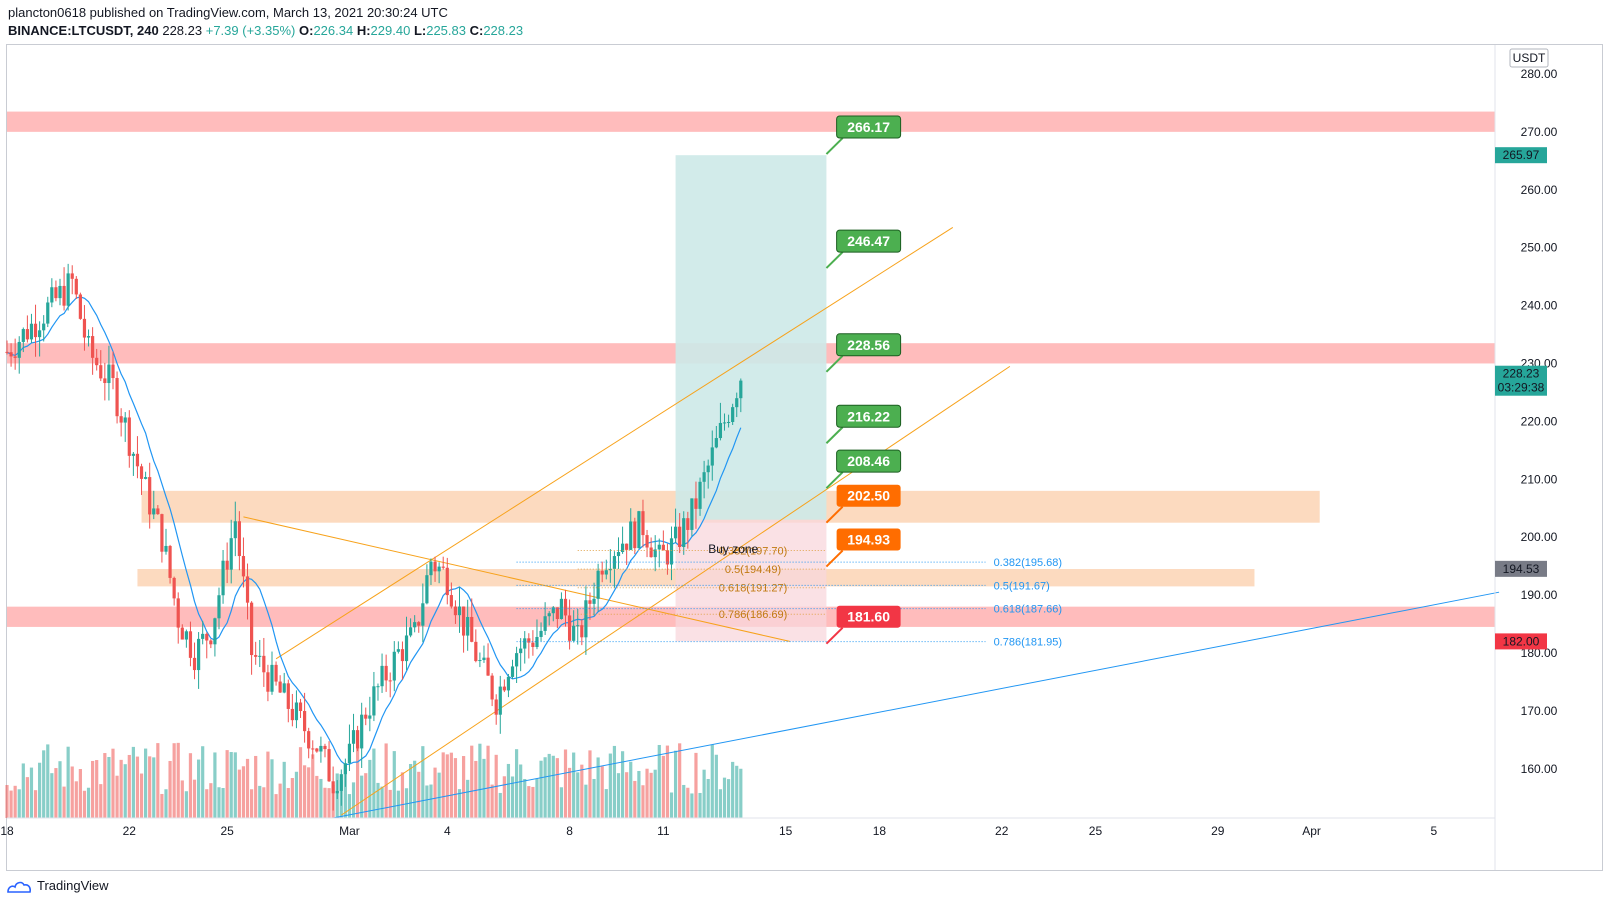  What do you see at coordinates (73, 885) in the screenshot?
I see `footer-brand: TradingView` at bounding box center [73, 885].